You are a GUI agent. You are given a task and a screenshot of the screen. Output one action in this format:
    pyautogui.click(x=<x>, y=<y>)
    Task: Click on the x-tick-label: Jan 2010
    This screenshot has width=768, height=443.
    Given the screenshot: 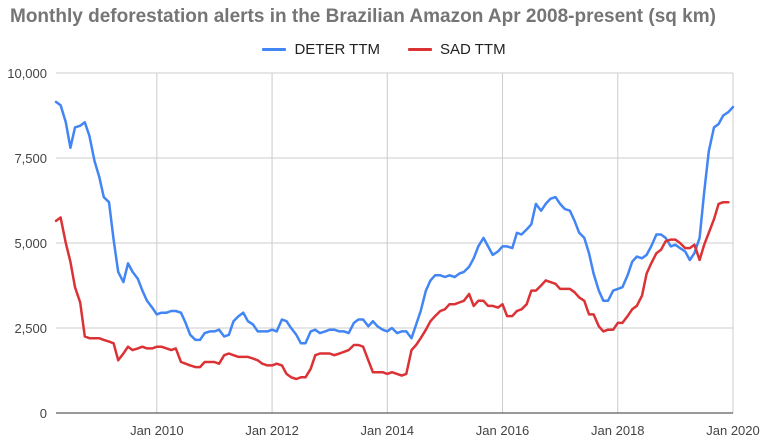 What is the action you would take?
    pyautogui.click(x=157, y=430)
    